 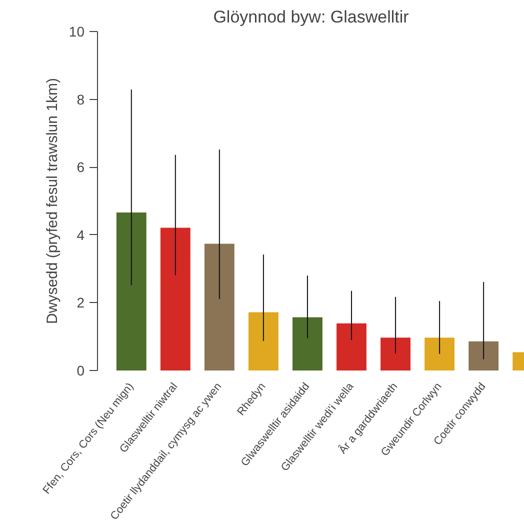 I want to click on y-tick-label: 10, so click(x=76, y=32).